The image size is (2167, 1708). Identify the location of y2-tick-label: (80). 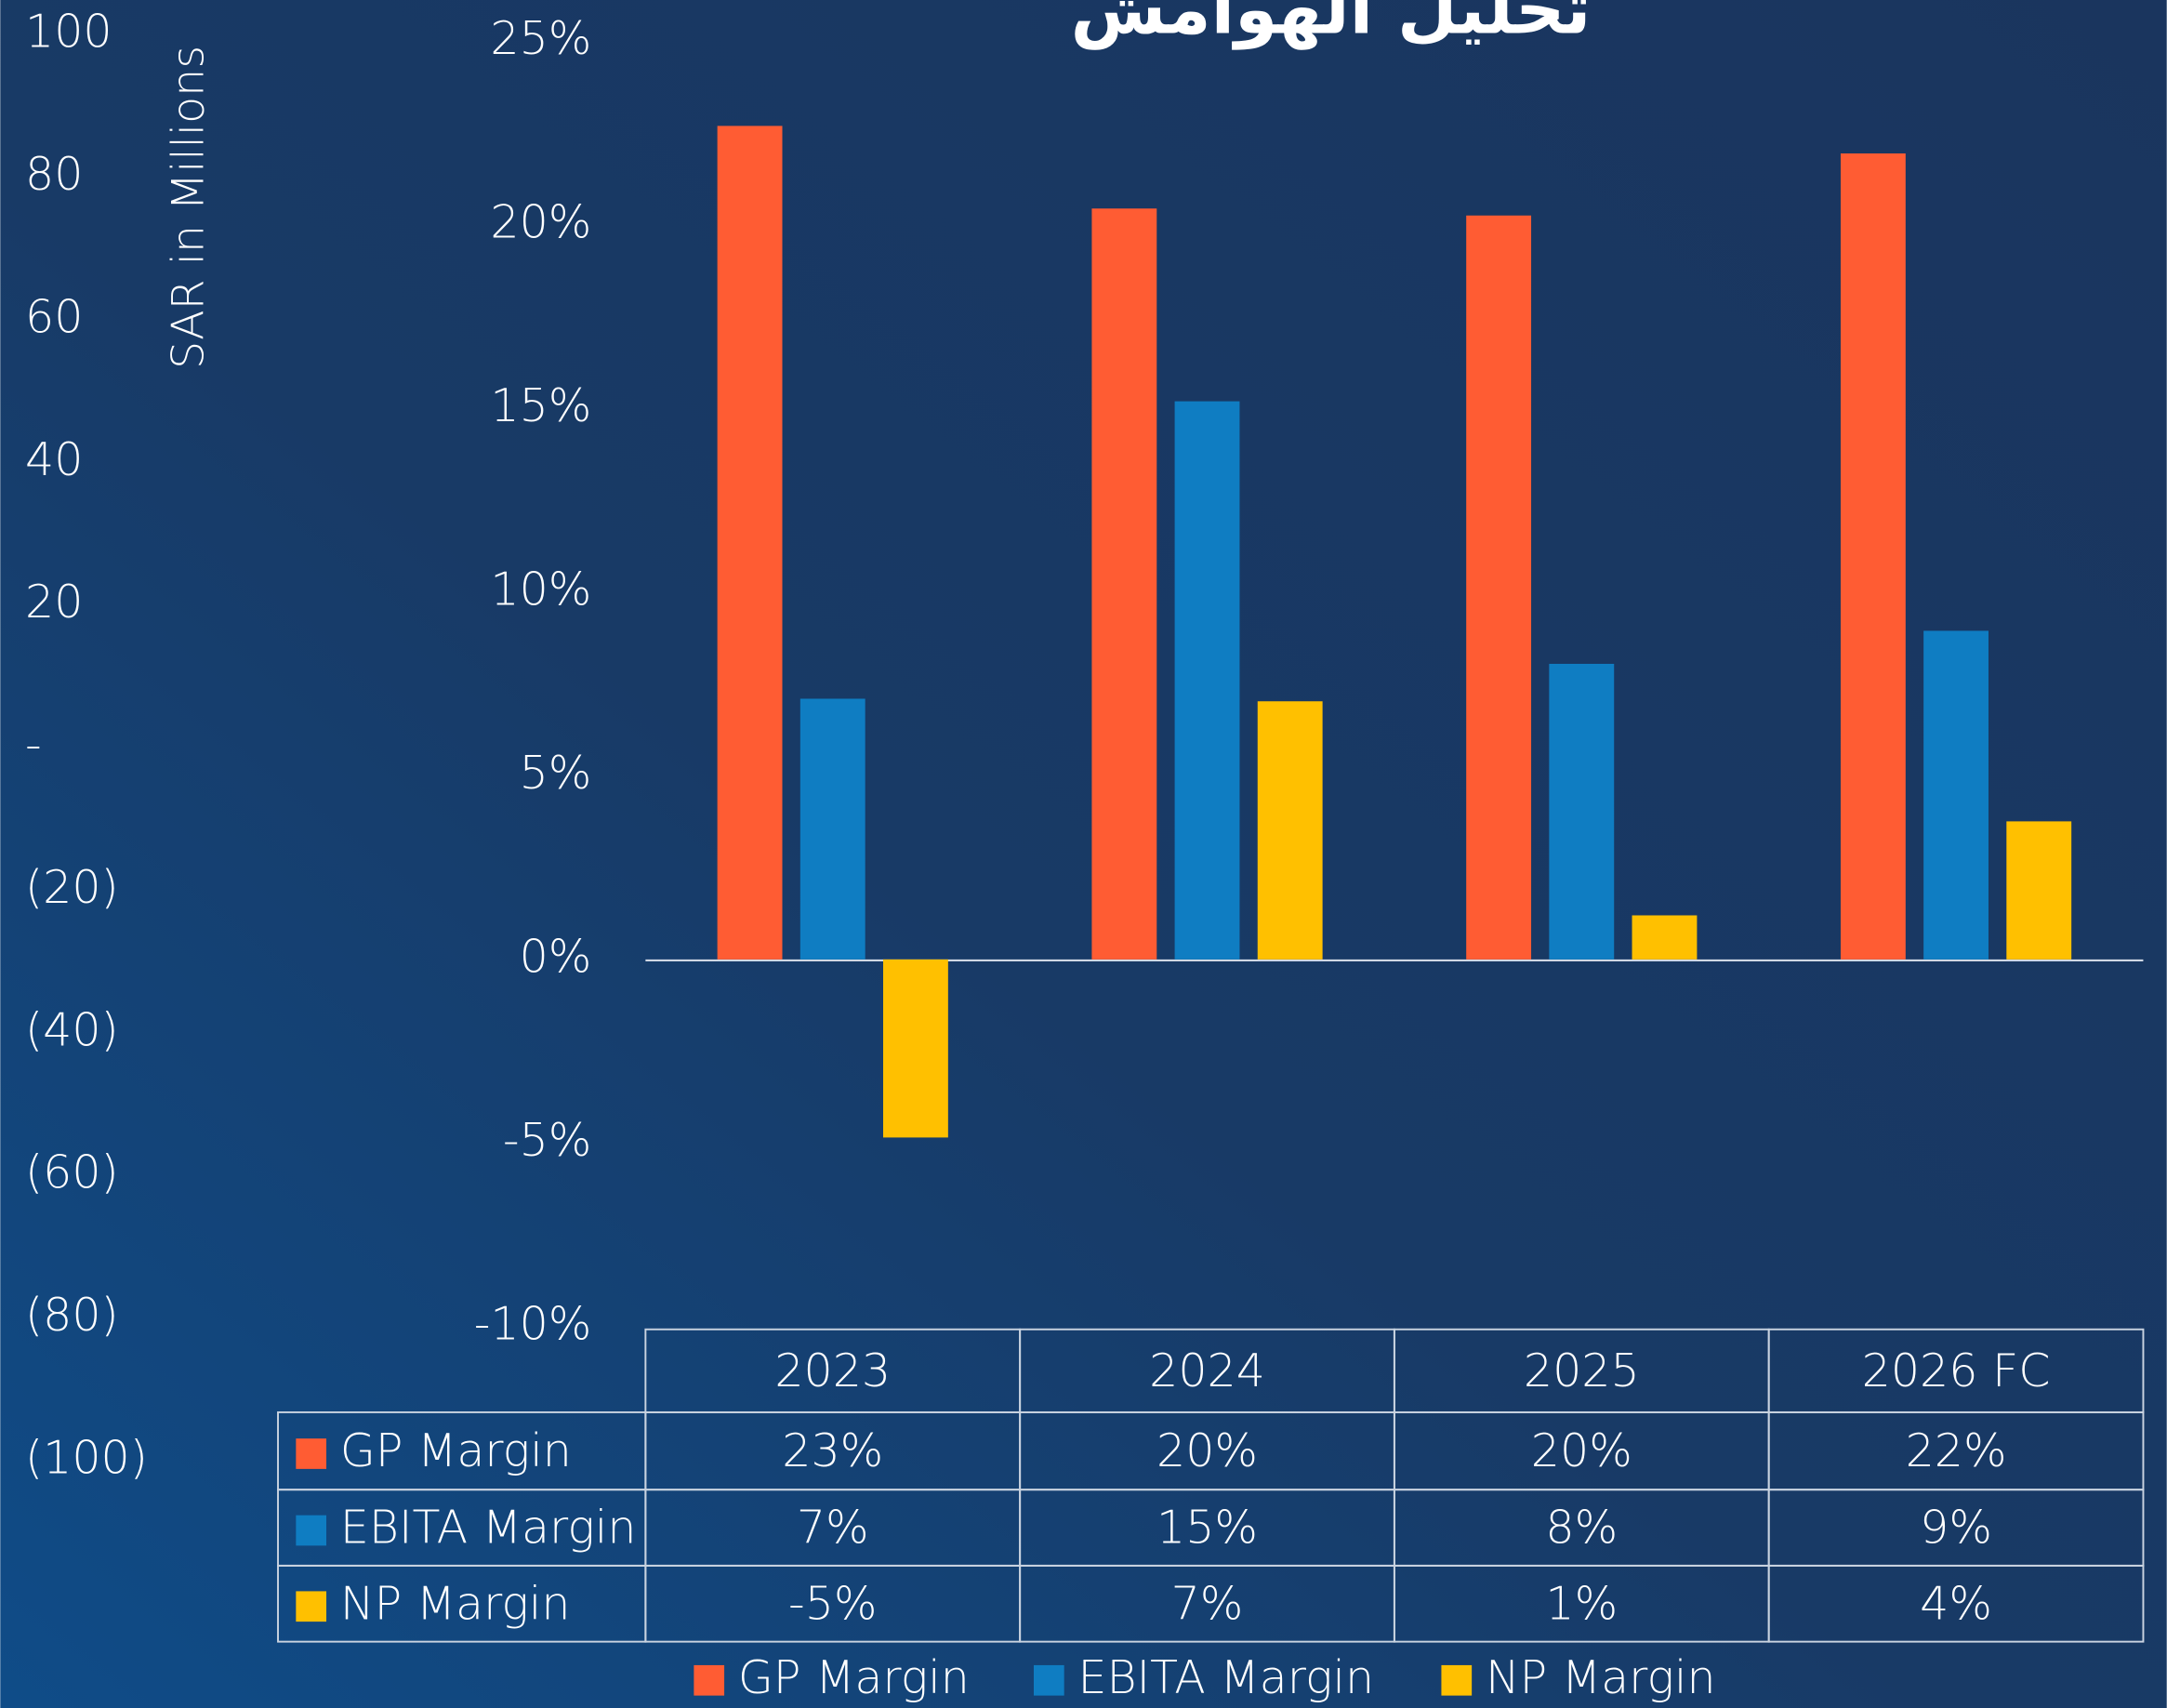
(72, 1315).